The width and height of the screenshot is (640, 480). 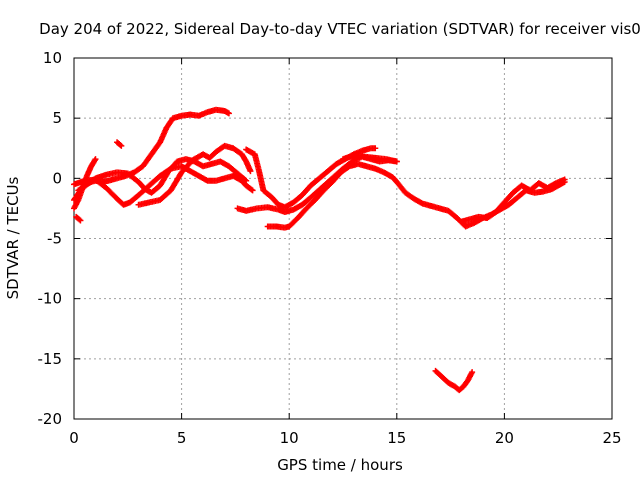 I want to click on series-track-d, so click(x=78, y=218).